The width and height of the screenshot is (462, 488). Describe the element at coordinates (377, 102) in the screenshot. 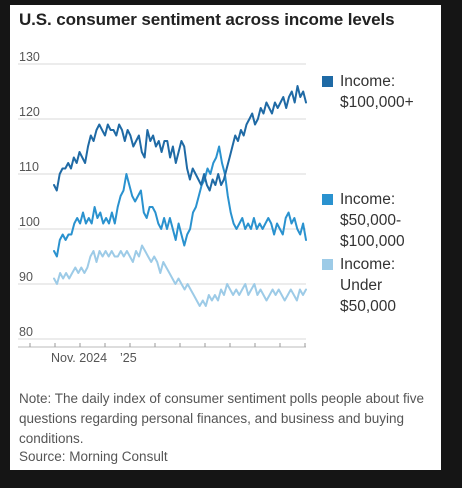

I see `legend-label-0: $100,000+` at that location.